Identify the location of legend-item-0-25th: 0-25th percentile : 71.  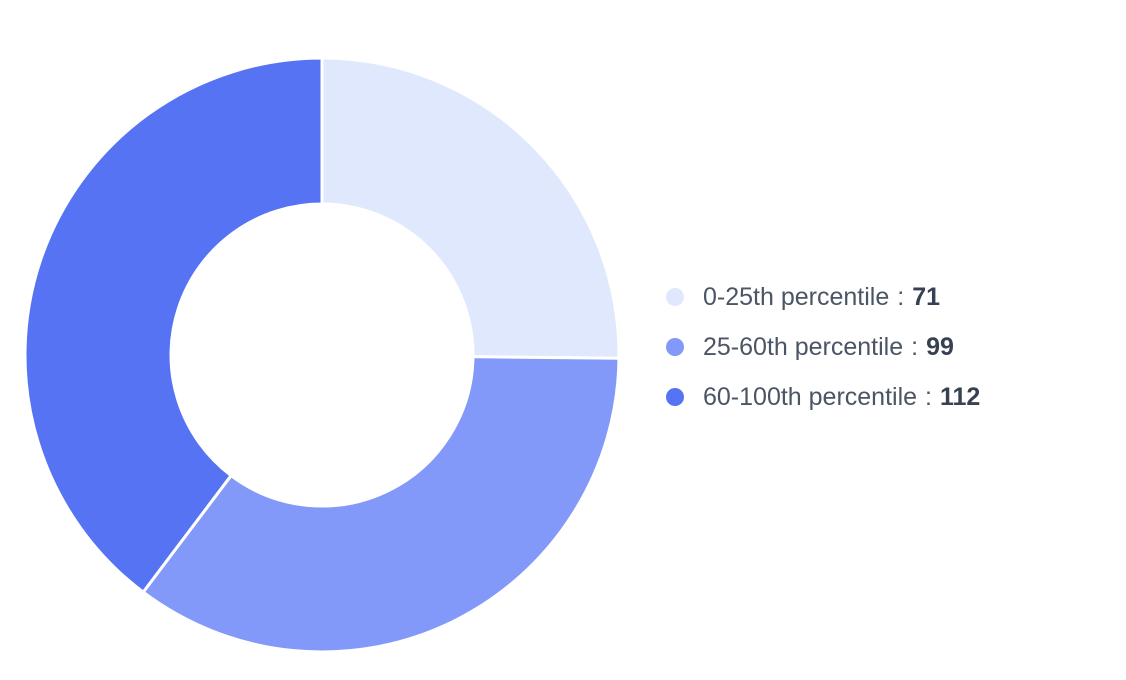
(823, 297).